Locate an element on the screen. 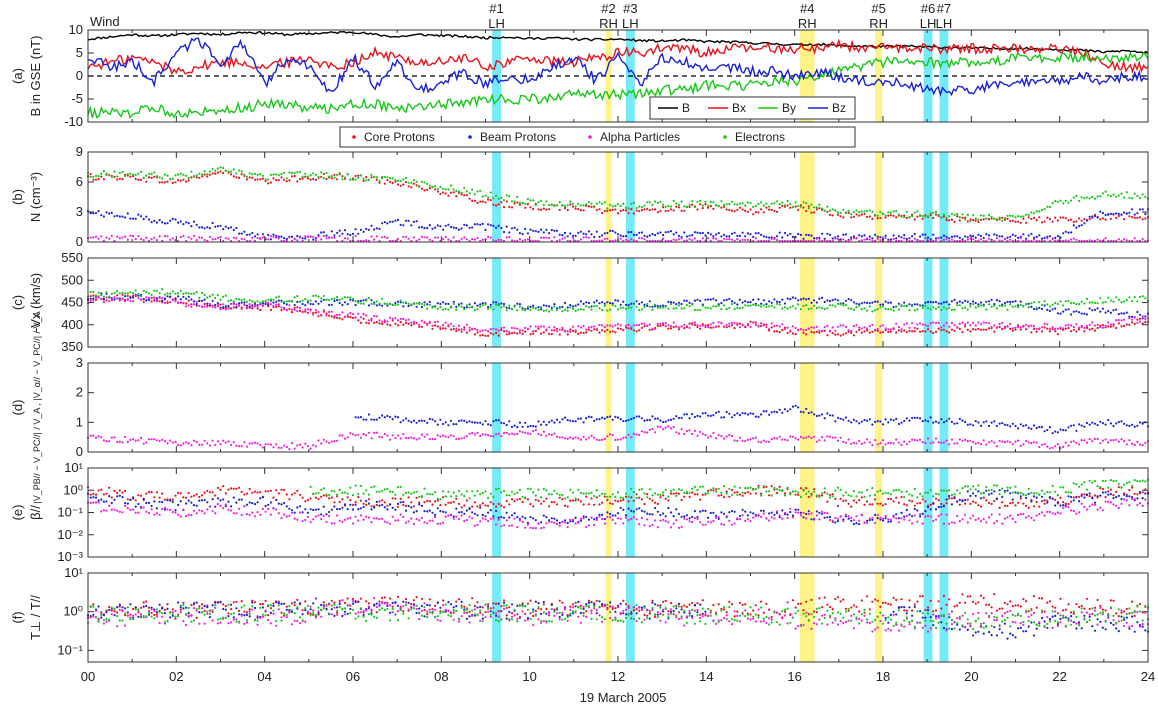  y-tick-label-4-0: 0 is located at coordinates (79, 451).